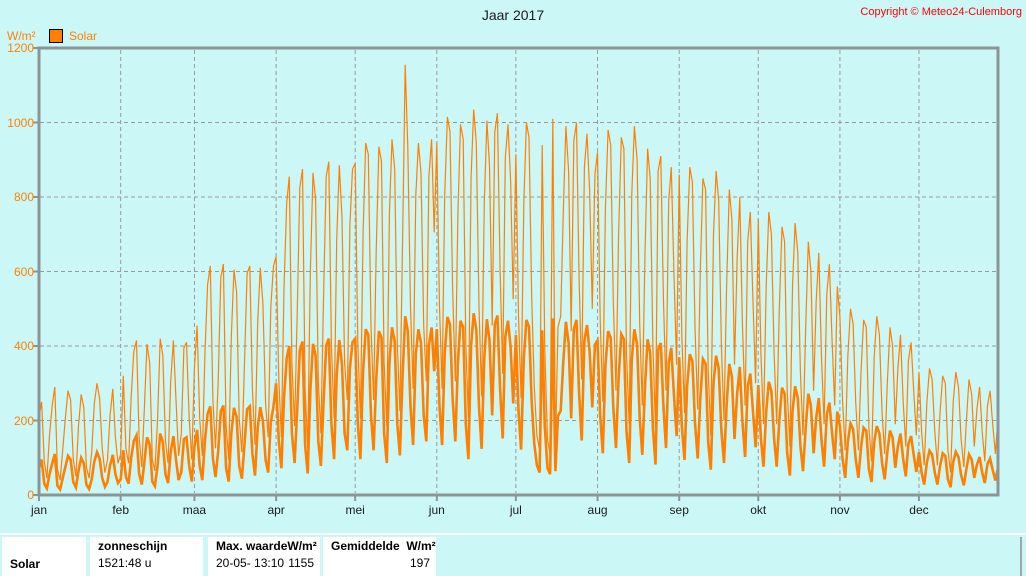  Describe the element at coordinates (83, 36) in the screenshot. I see `legend-label: Solar` at that location.